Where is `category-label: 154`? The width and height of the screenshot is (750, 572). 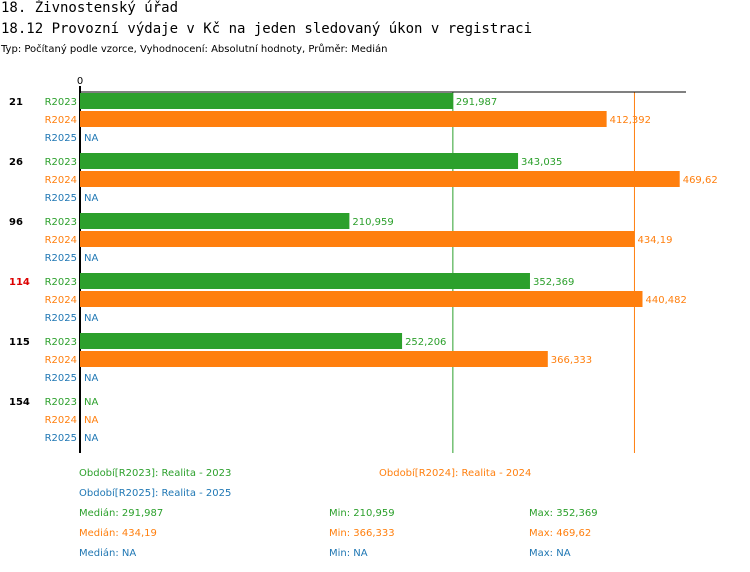
category-label: 154 is located at coordinates (19, 402).